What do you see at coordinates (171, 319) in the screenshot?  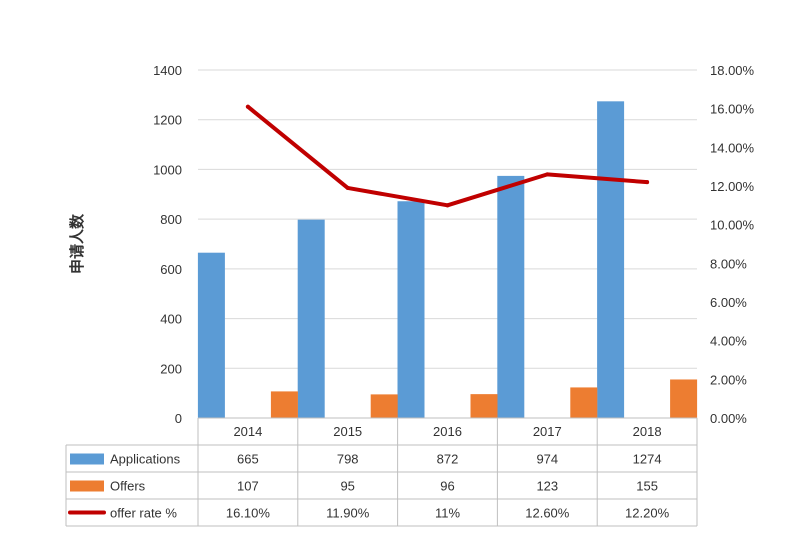 I see `y-tick-label: 400` at bounding box center [171, 319].